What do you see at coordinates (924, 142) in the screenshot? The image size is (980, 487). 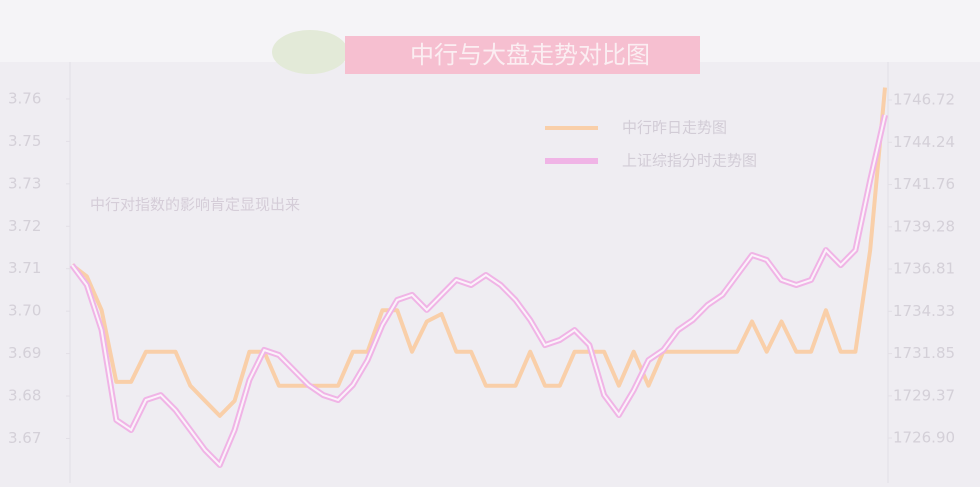 I see `y2-tick-label: 1744.24` at bounding box center [924, 142].